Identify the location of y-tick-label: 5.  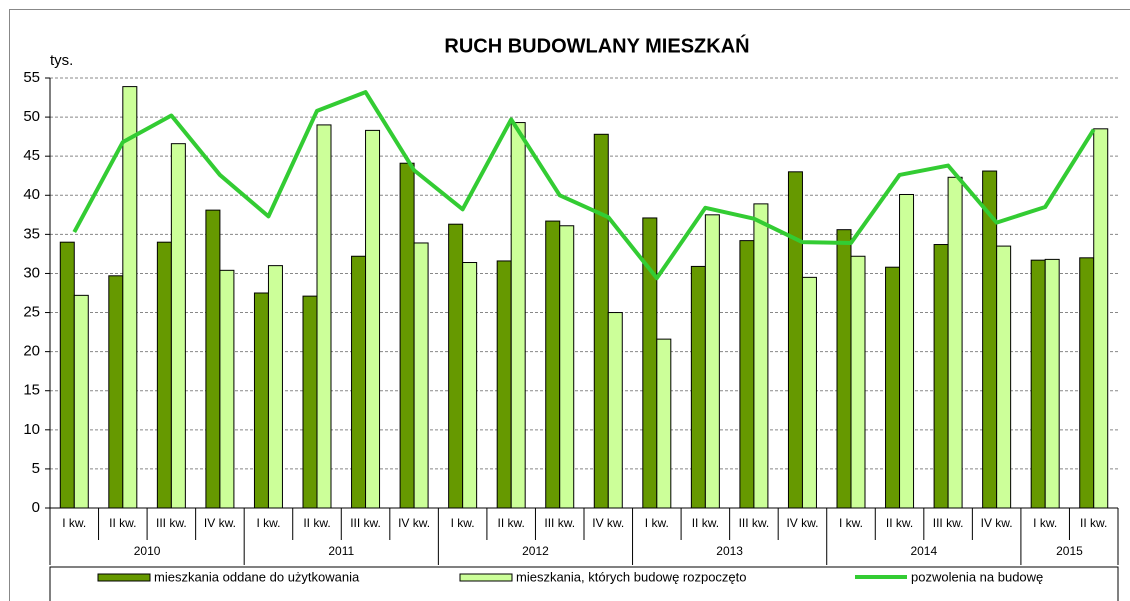
(36, 468).